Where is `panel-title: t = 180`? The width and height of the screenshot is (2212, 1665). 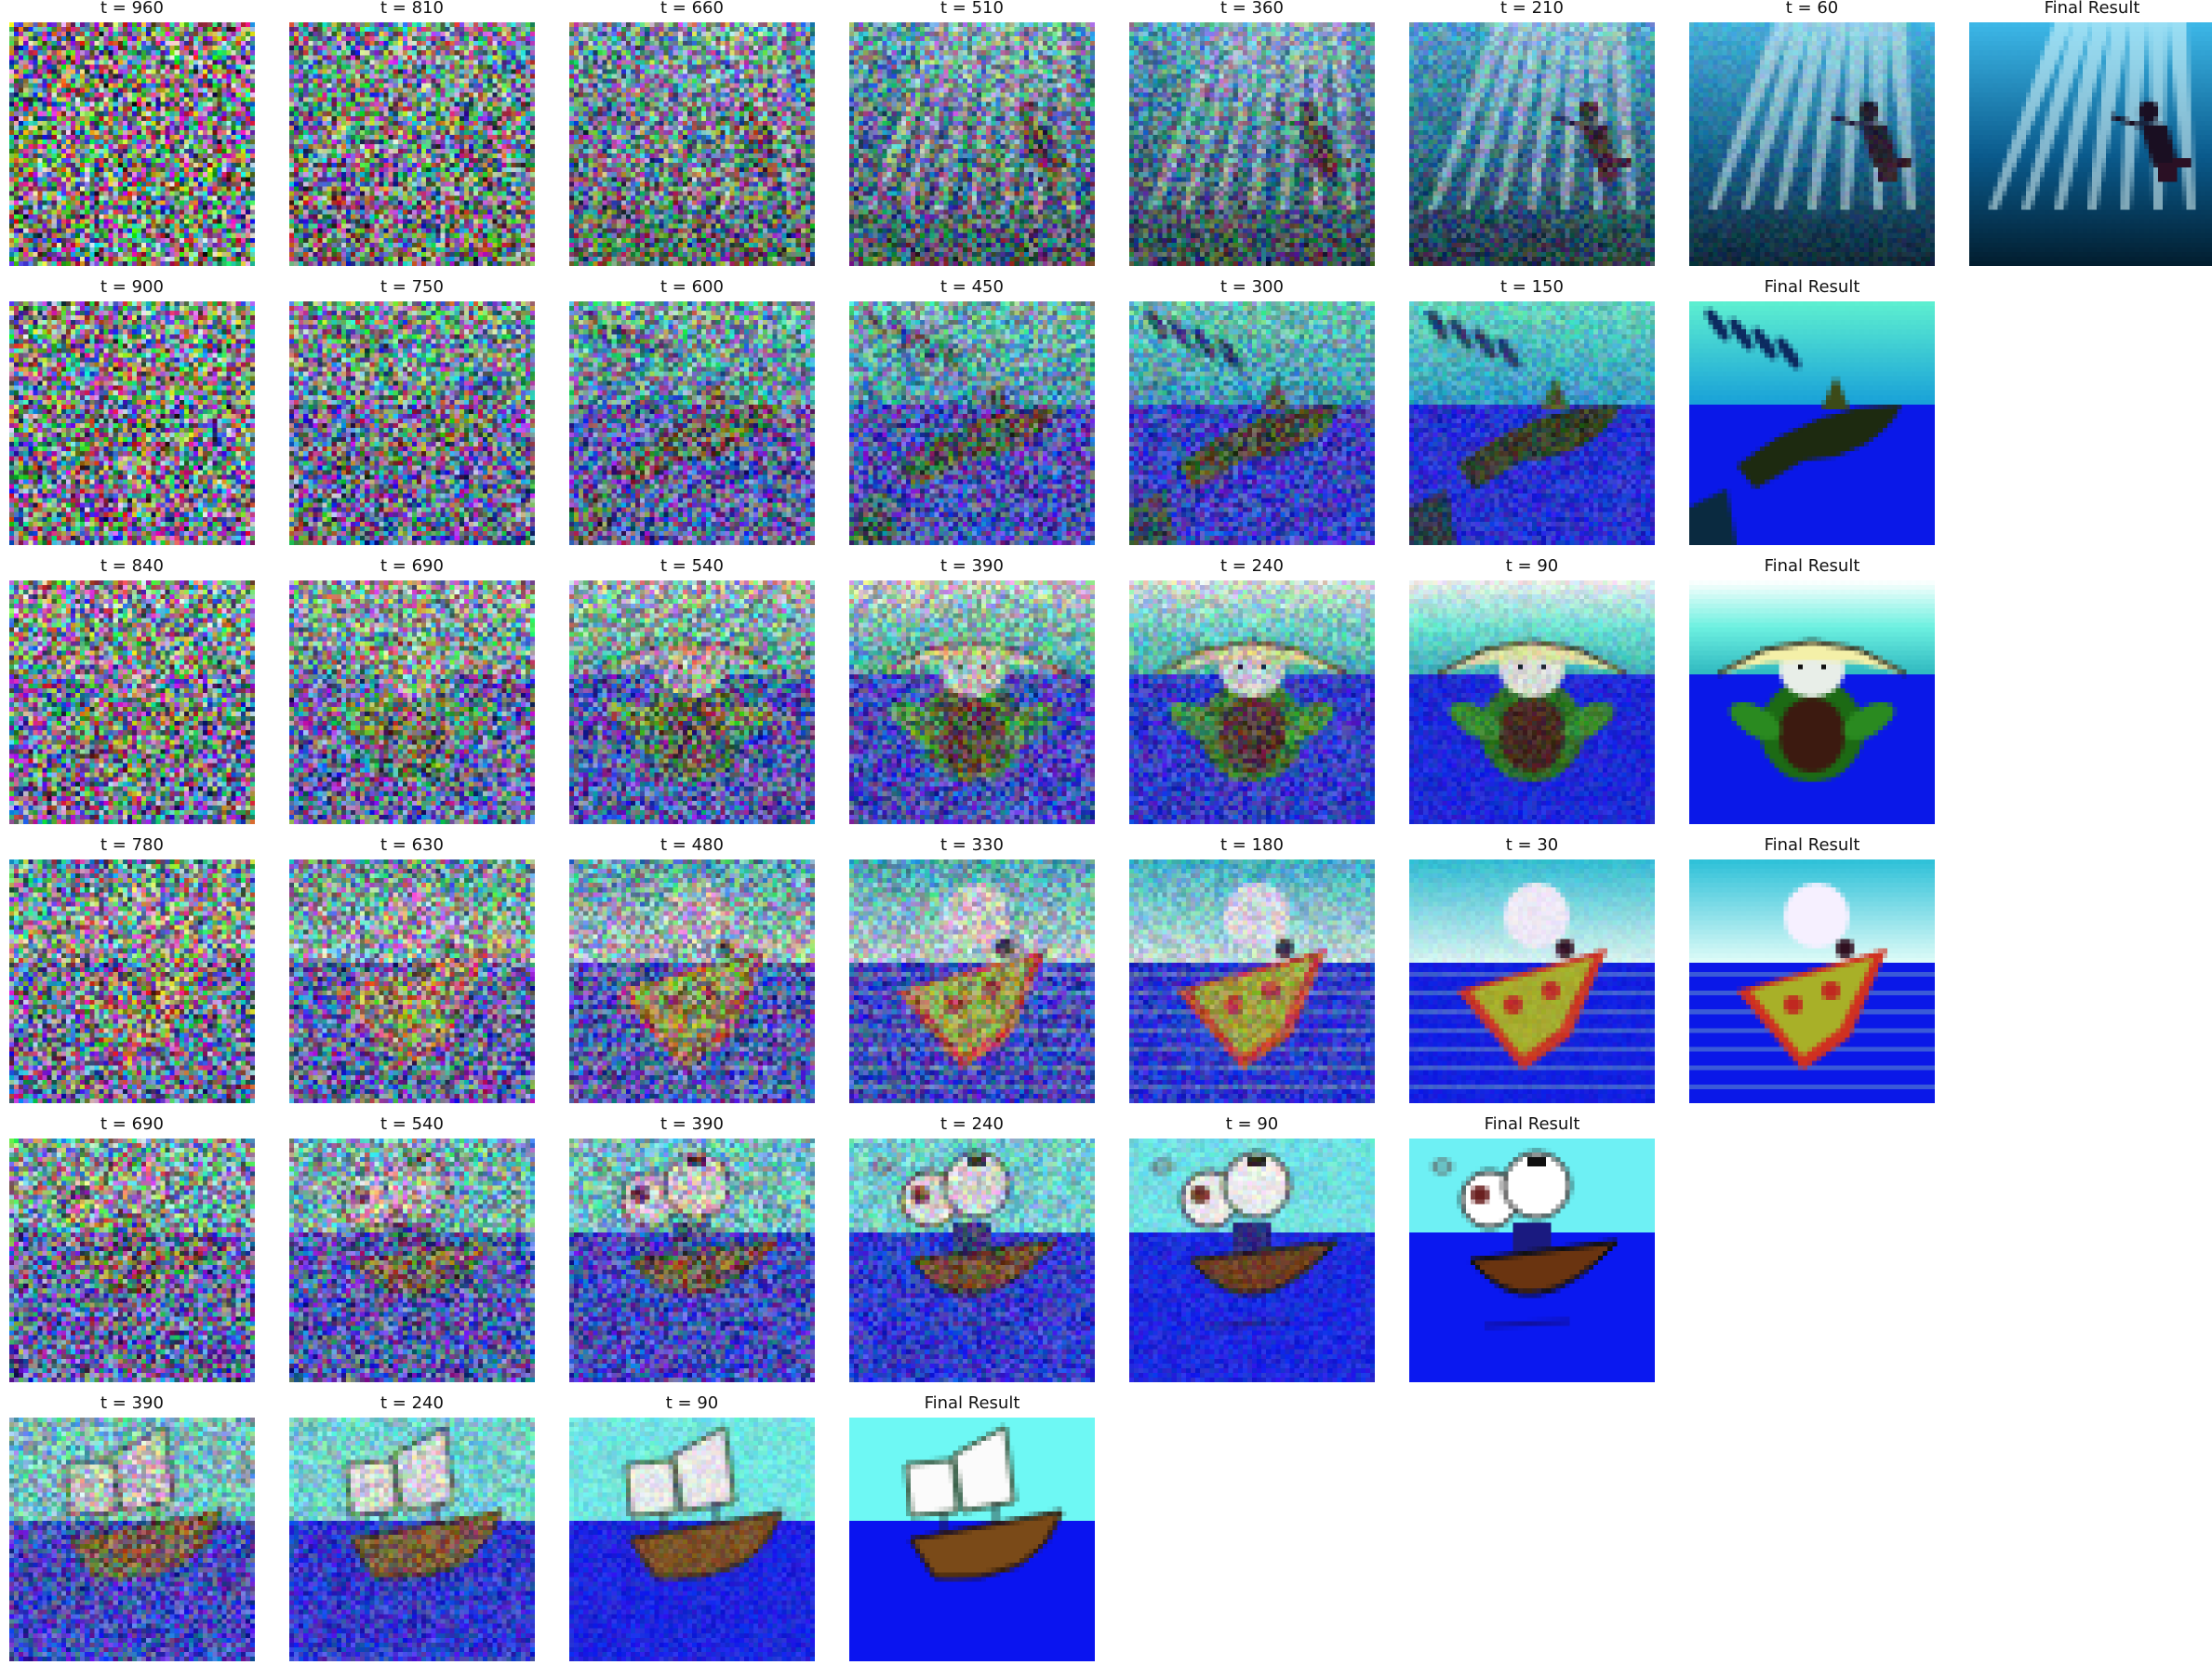 panel-title: t = 180 is located at coordinates (1252, 845).